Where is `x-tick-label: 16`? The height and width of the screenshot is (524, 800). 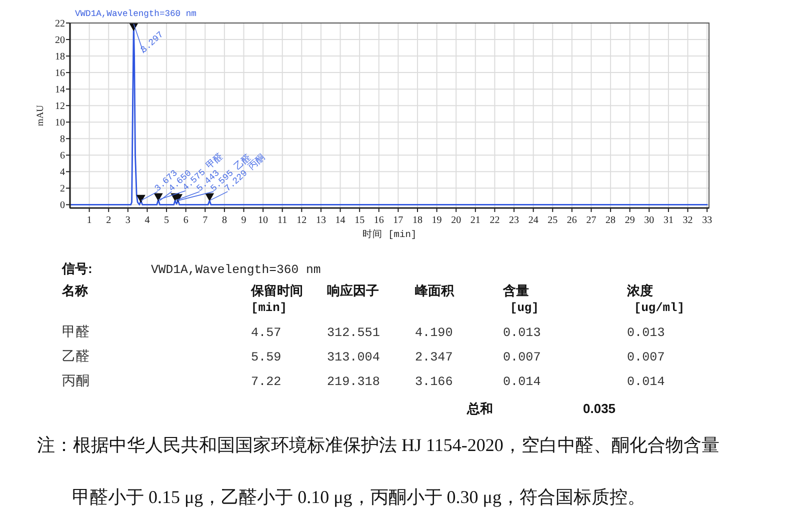
x-tick-label: 16 is located at coordinates (379, 220).